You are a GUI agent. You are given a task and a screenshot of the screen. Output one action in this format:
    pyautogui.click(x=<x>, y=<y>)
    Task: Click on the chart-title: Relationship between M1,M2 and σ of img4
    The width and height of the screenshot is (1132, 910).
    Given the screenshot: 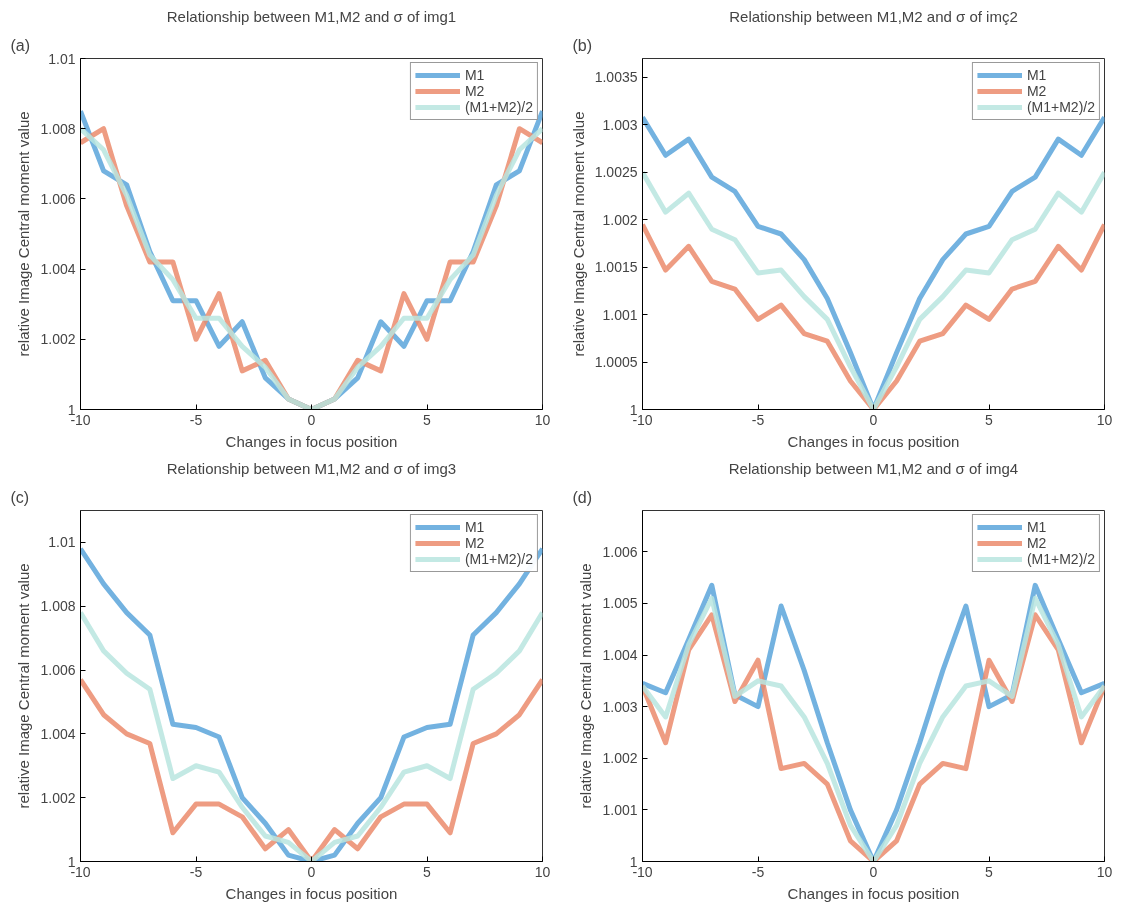 What is the action you would take?
    pyautogui.click(x=873, y=468)
    